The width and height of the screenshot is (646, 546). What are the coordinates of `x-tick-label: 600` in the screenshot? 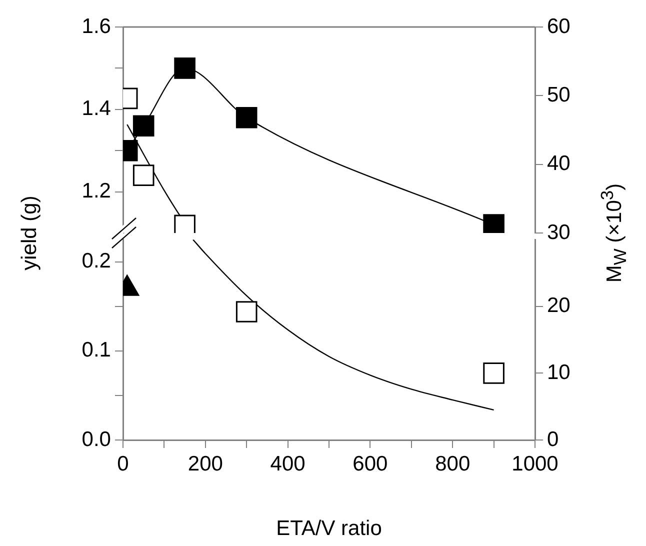 It's located at (370, 464).